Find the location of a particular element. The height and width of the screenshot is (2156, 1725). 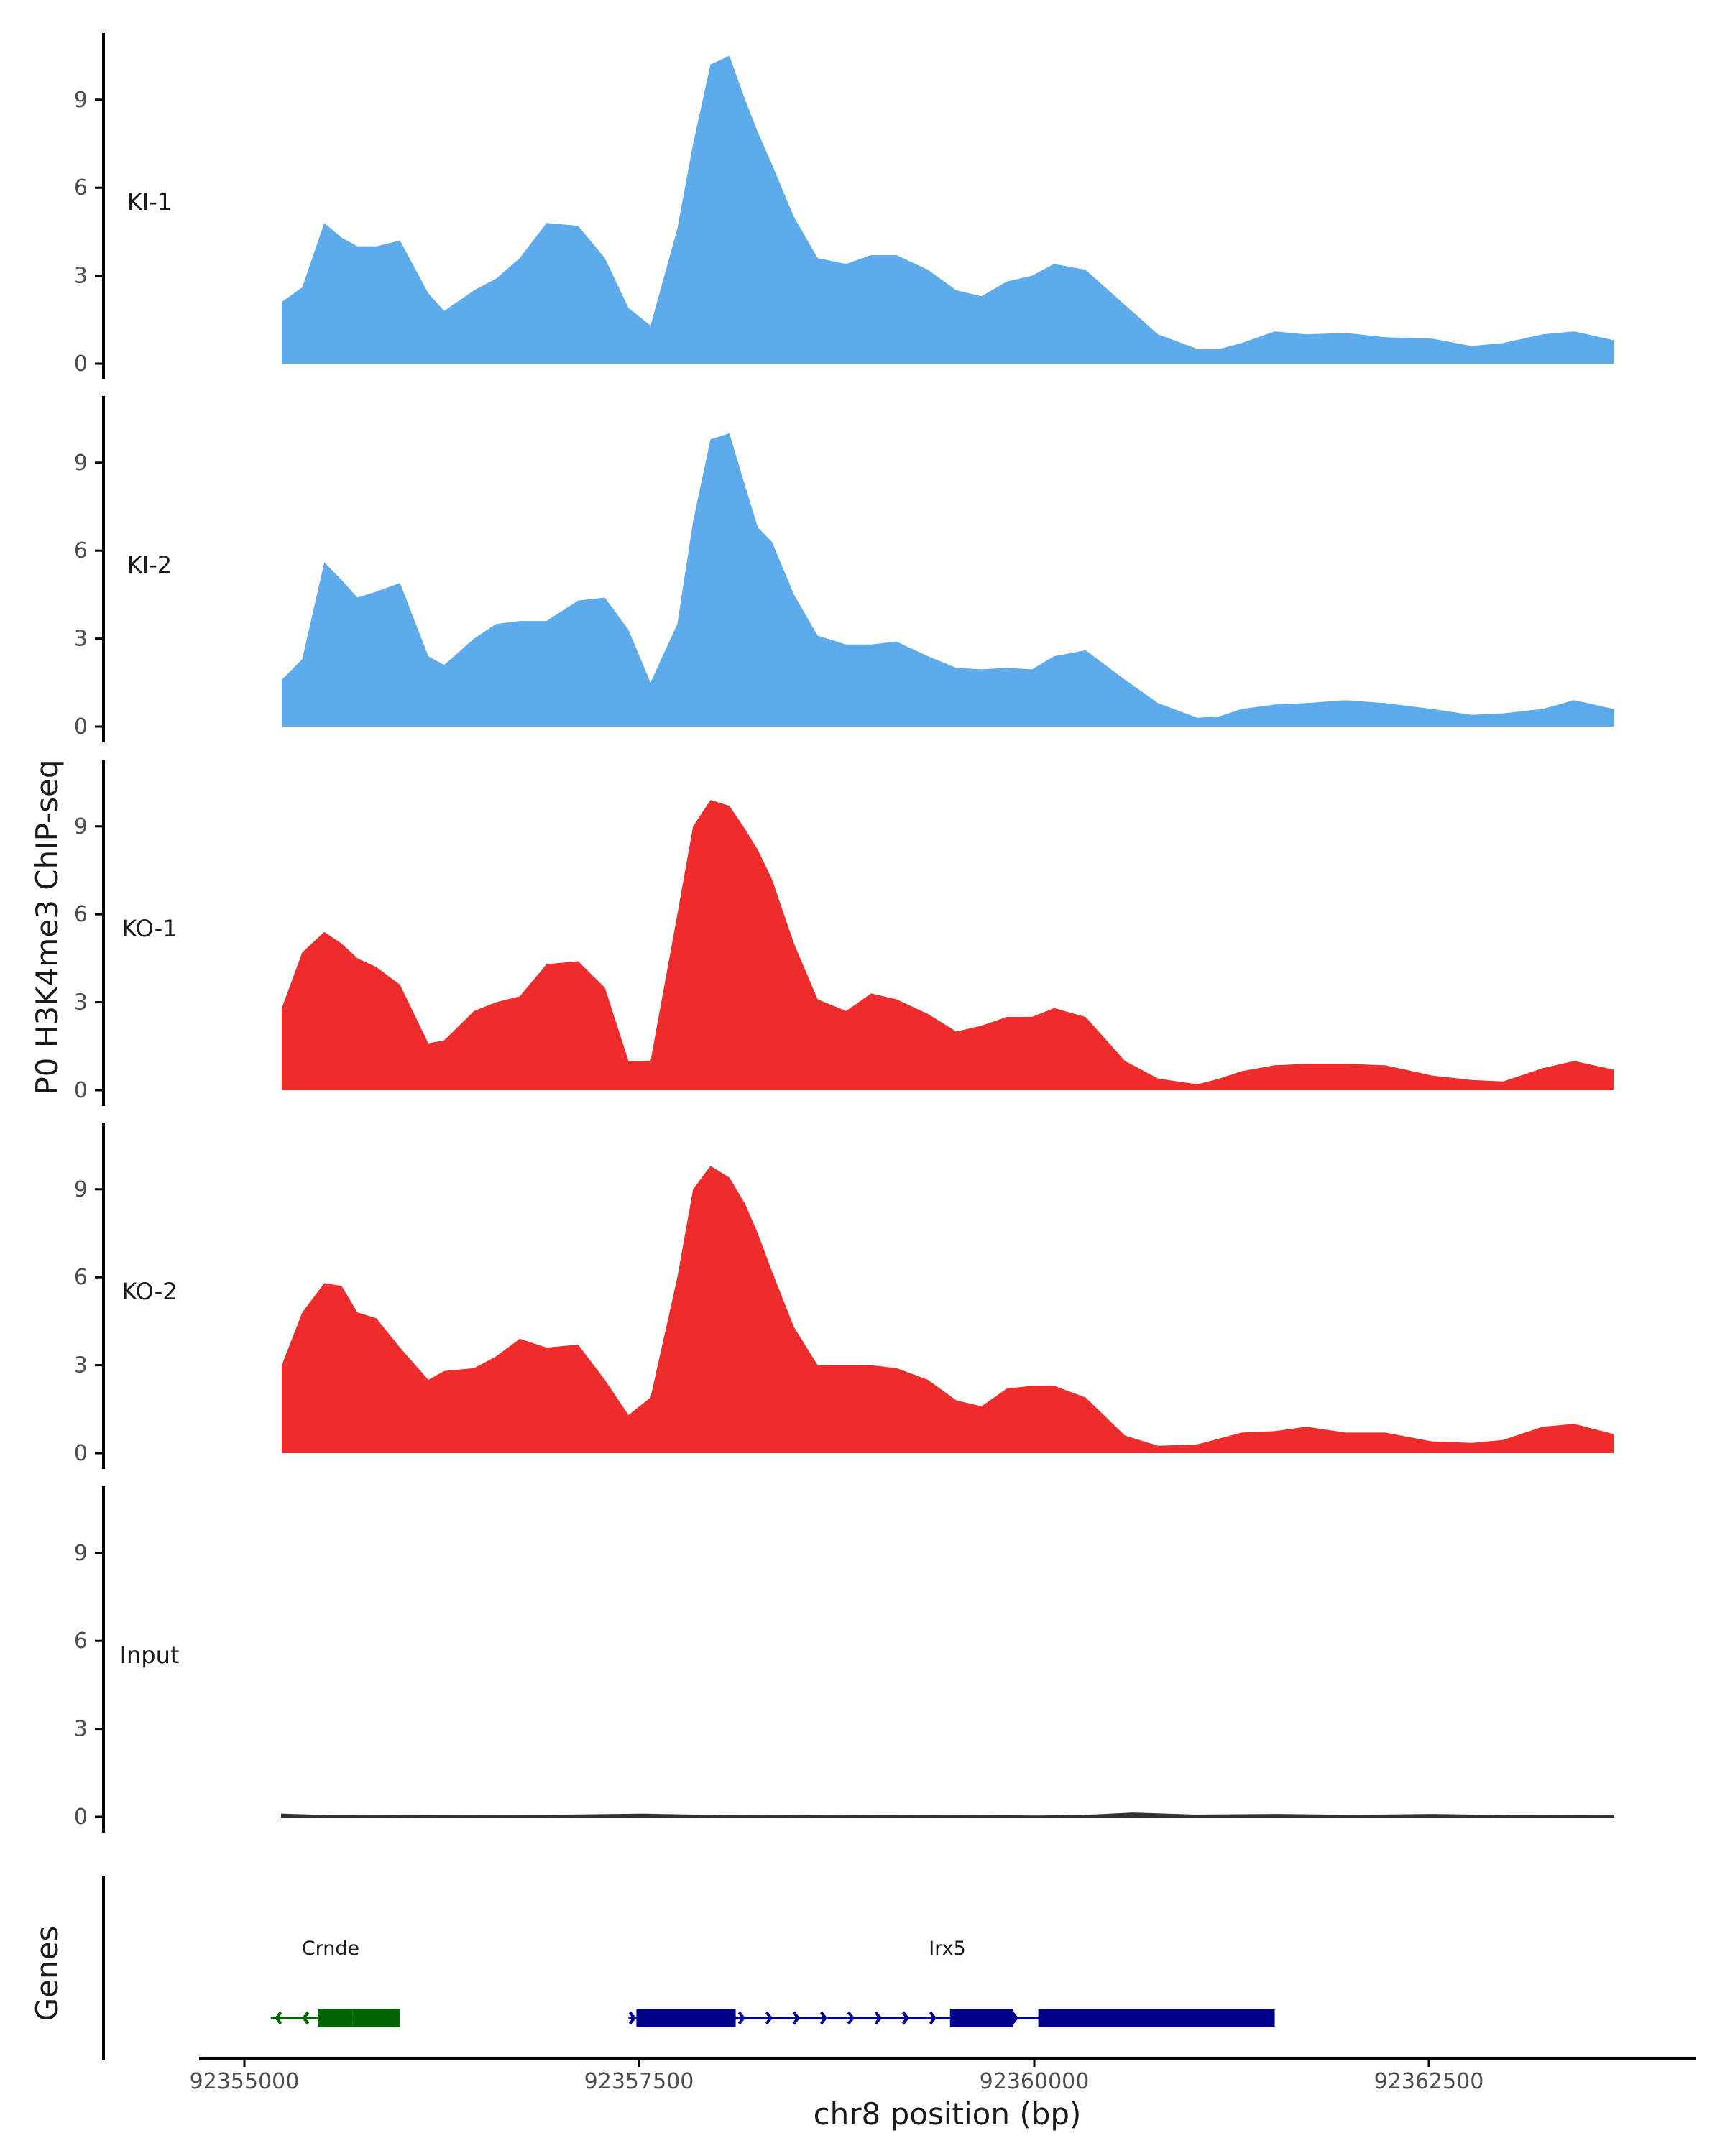

track-ki-2: 0 3 6 9 KI-2 is located at coordinates (844, 569).